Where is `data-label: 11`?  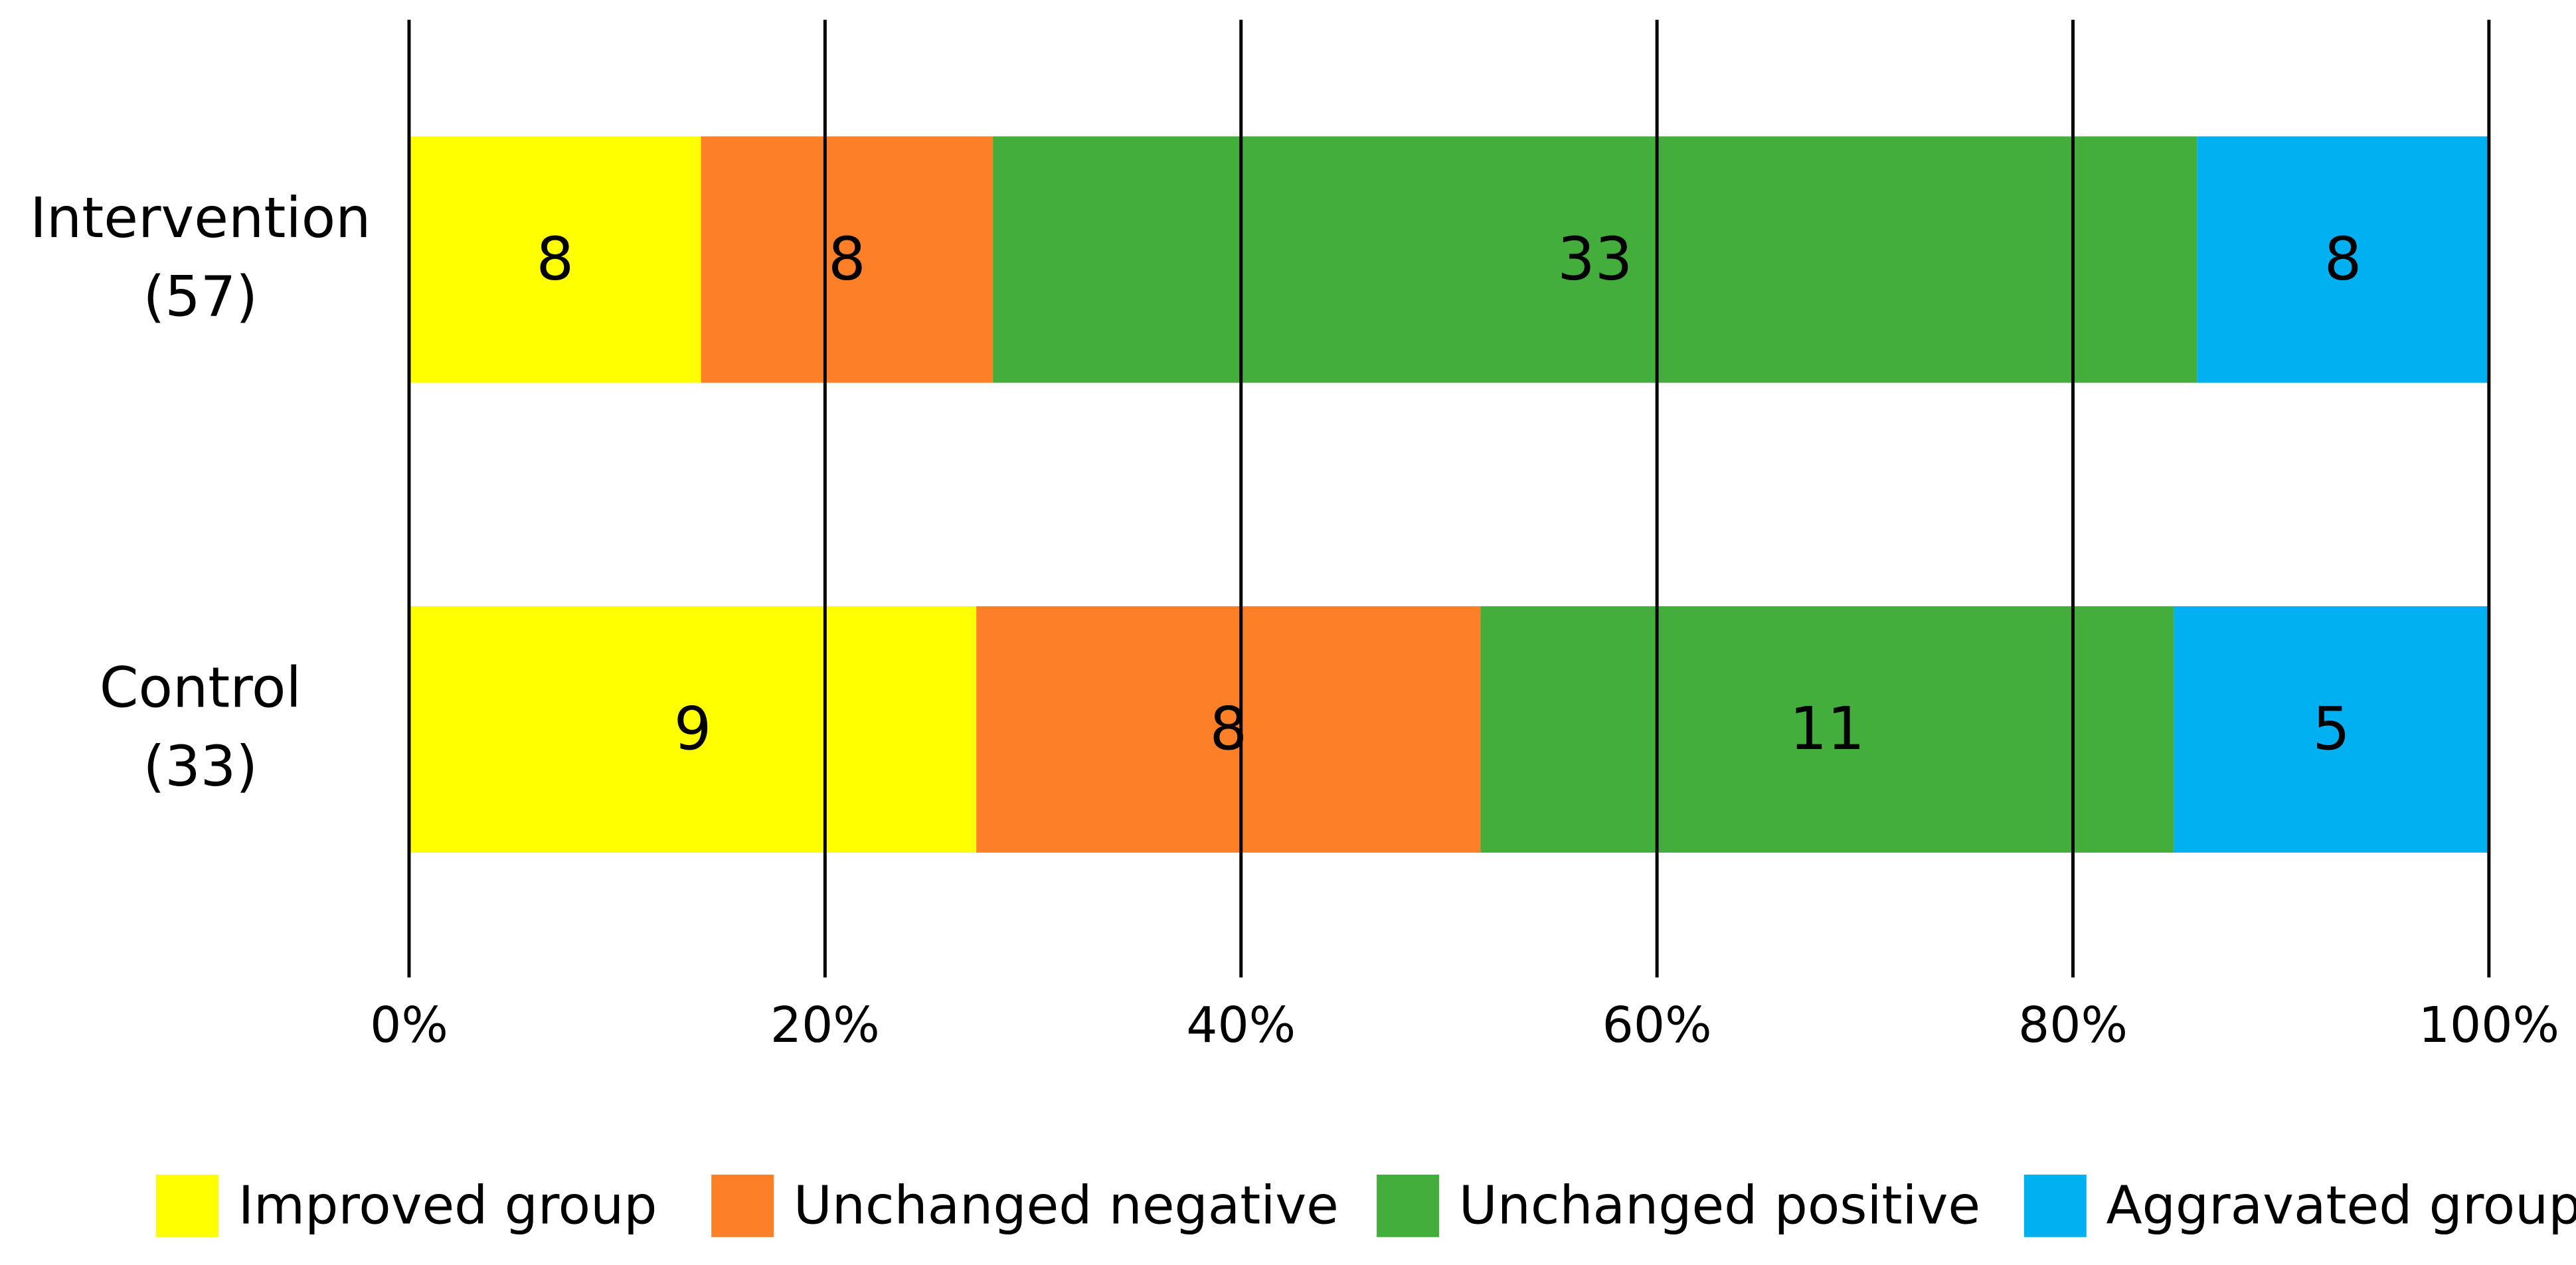
data-label: 11 is located at coordinates (1827, 729).